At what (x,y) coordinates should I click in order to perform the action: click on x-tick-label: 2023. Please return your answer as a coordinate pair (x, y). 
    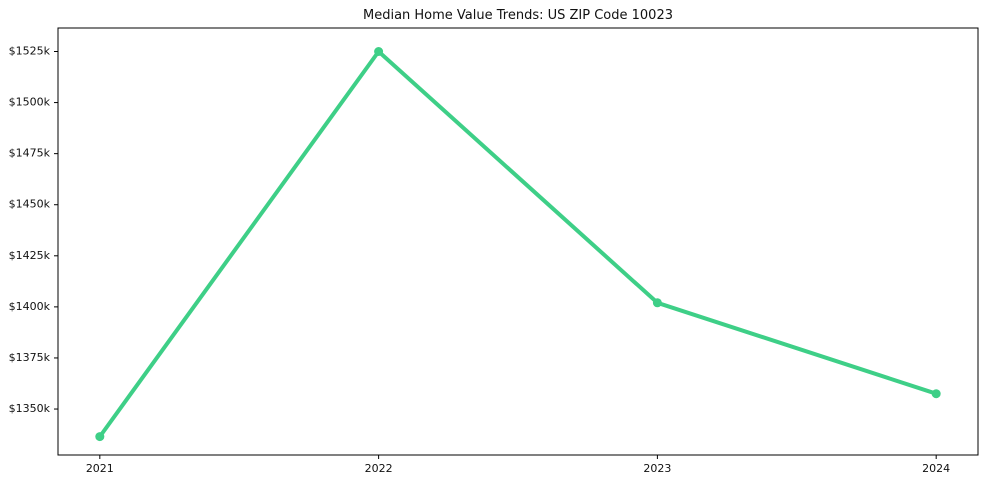
    Looking at the image, I should click on (657, 468).